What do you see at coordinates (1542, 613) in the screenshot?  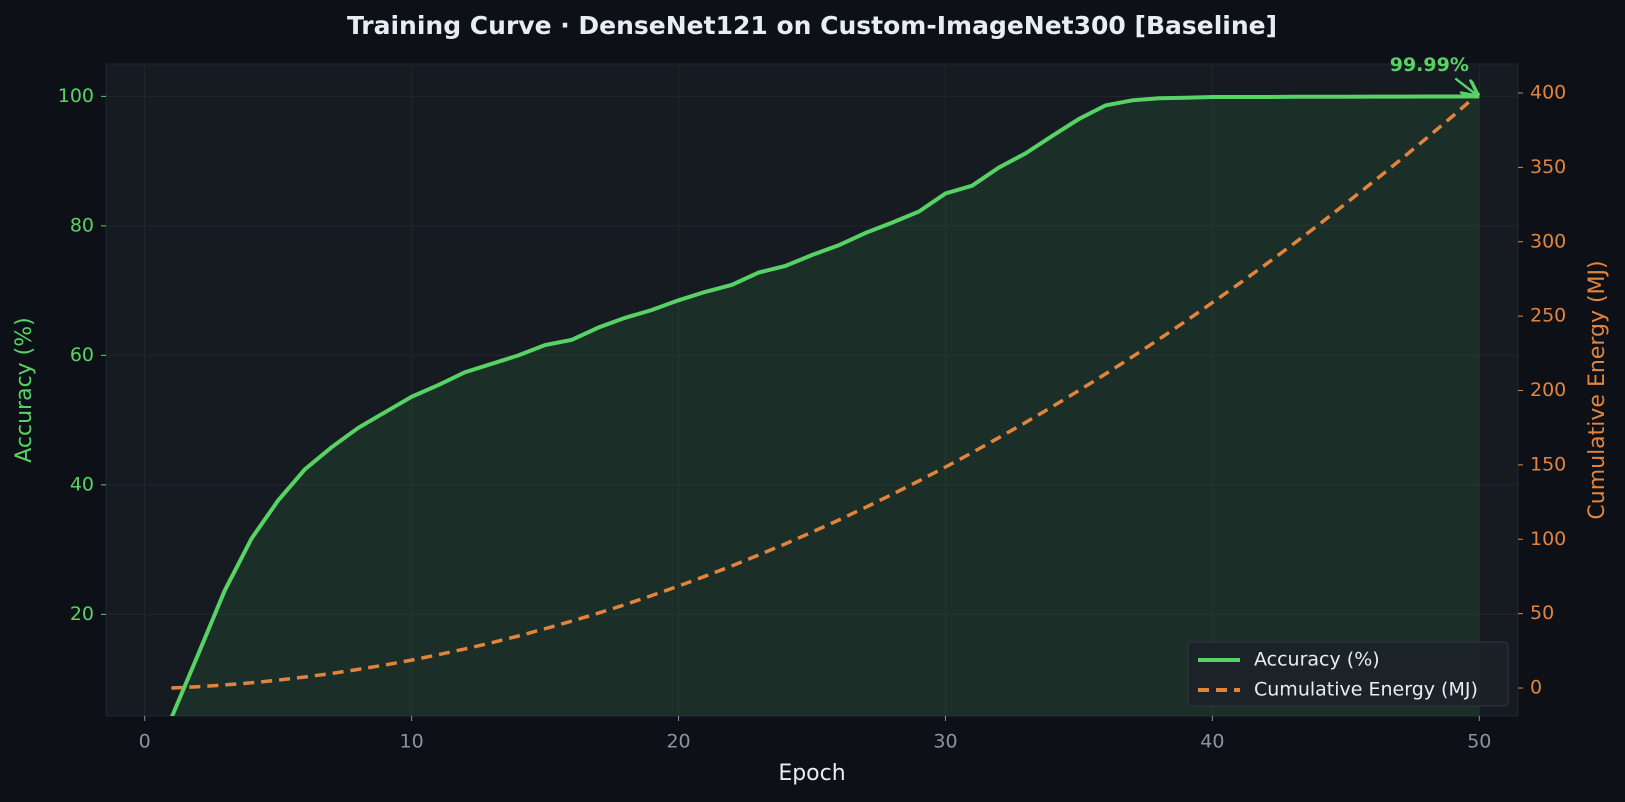 I see `y2-tick-label: 50` at bounding box center [1542, 613].